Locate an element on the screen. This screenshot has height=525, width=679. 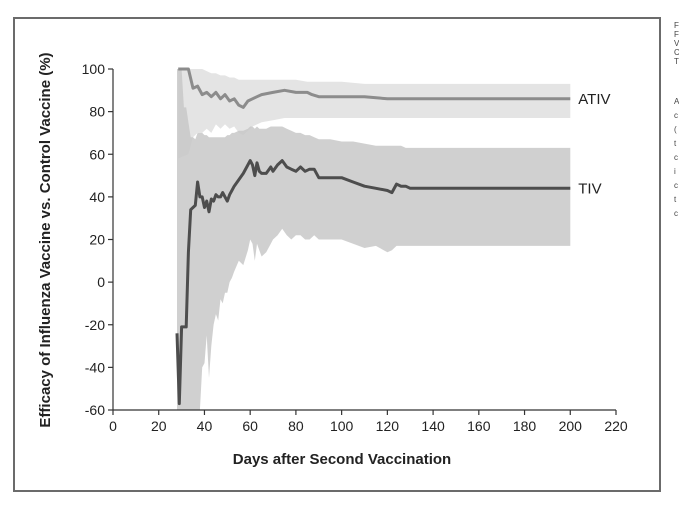
y-tick-label: -40 is located at coordinates (95, 367).